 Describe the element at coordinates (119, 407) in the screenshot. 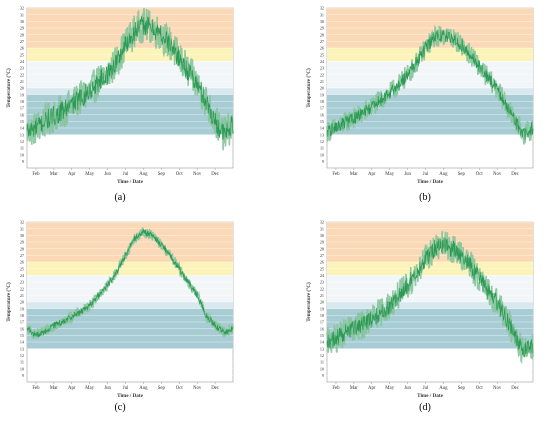

I see `panel-label: (c)` at that location.